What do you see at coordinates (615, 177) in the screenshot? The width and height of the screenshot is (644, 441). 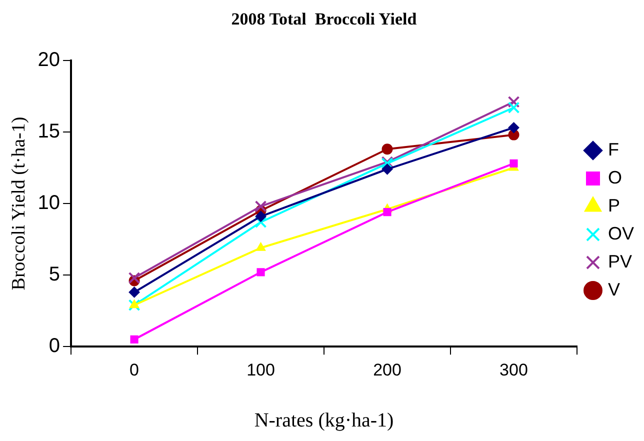 I see `legend-label: O` at bounding box center [615, 177].